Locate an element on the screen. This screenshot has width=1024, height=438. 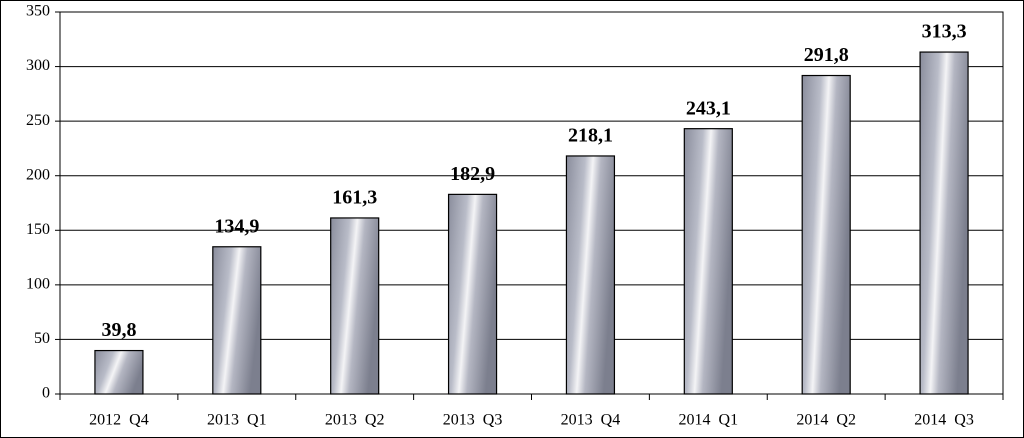
x-tick-label: 2014 Q2 is located at coordinates (826, 420).